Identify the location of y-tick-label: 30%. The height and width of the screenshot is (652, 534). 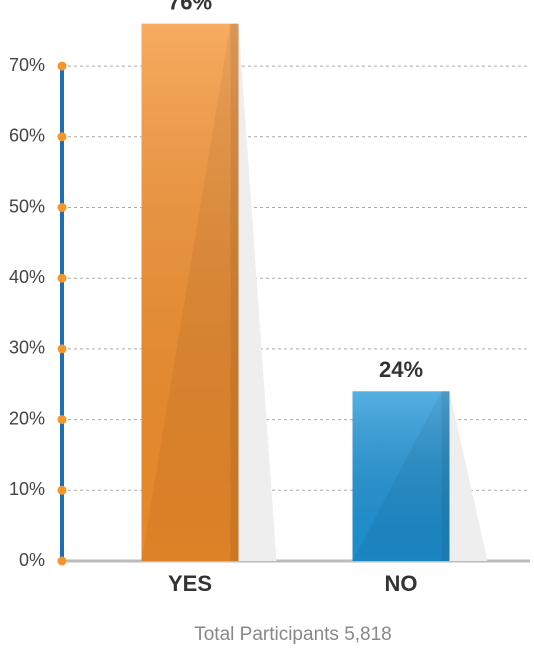
(27, 348).